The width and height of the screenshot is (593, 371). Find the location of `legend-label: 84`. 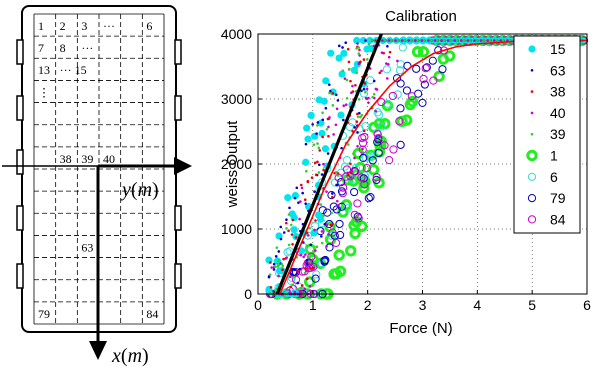

legend-label: 84 is located at coordinates (558, 219).